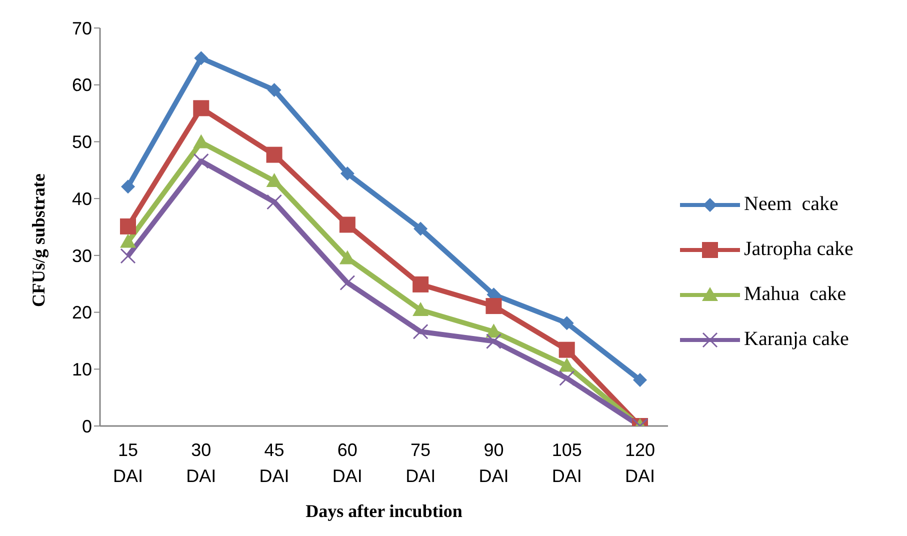  I want to click on y-tick-label: 50, so click(82, 142).